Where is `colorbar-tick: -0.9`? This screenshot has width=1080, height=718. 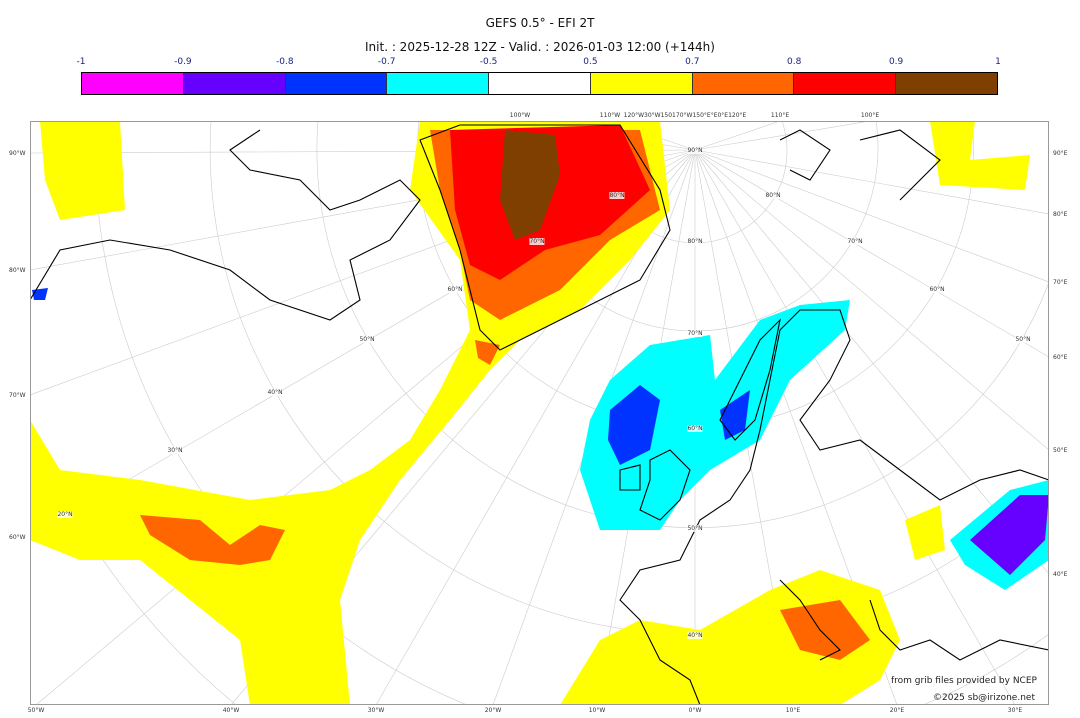
colorbar-tick: -0.9 is located at coordinates (183, 62).